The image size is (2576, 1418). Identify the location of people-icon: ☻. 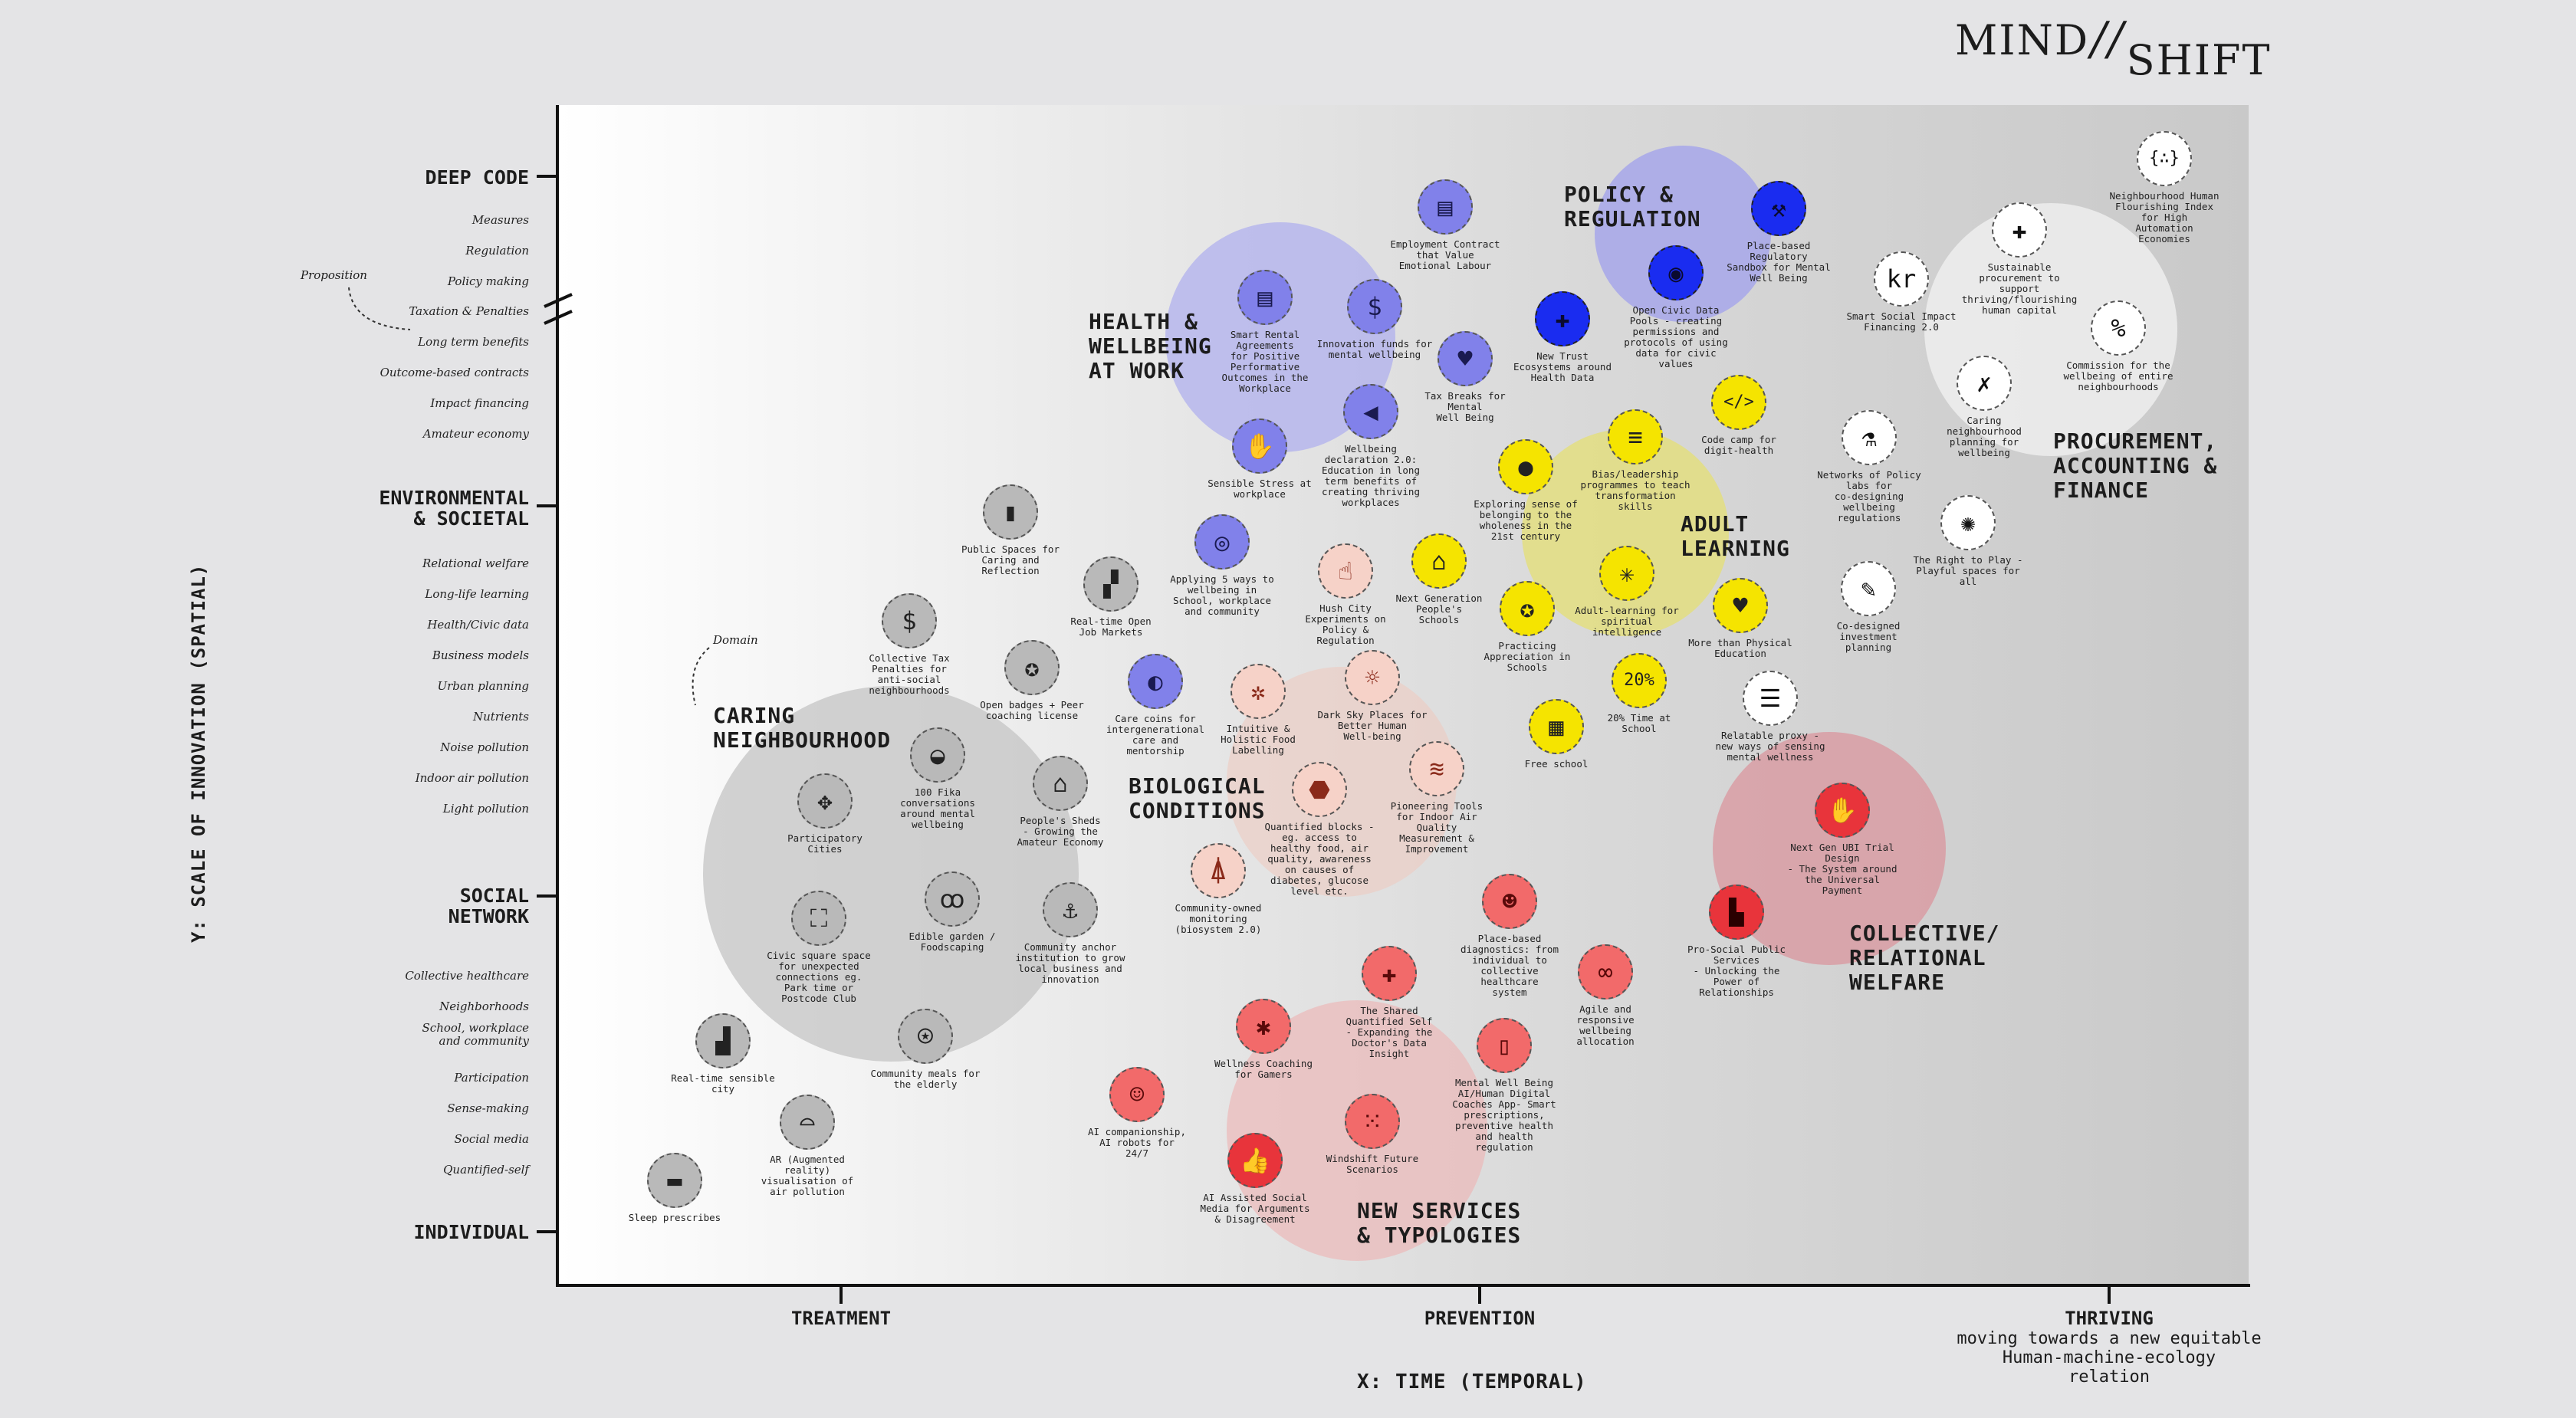
(1510, 901).